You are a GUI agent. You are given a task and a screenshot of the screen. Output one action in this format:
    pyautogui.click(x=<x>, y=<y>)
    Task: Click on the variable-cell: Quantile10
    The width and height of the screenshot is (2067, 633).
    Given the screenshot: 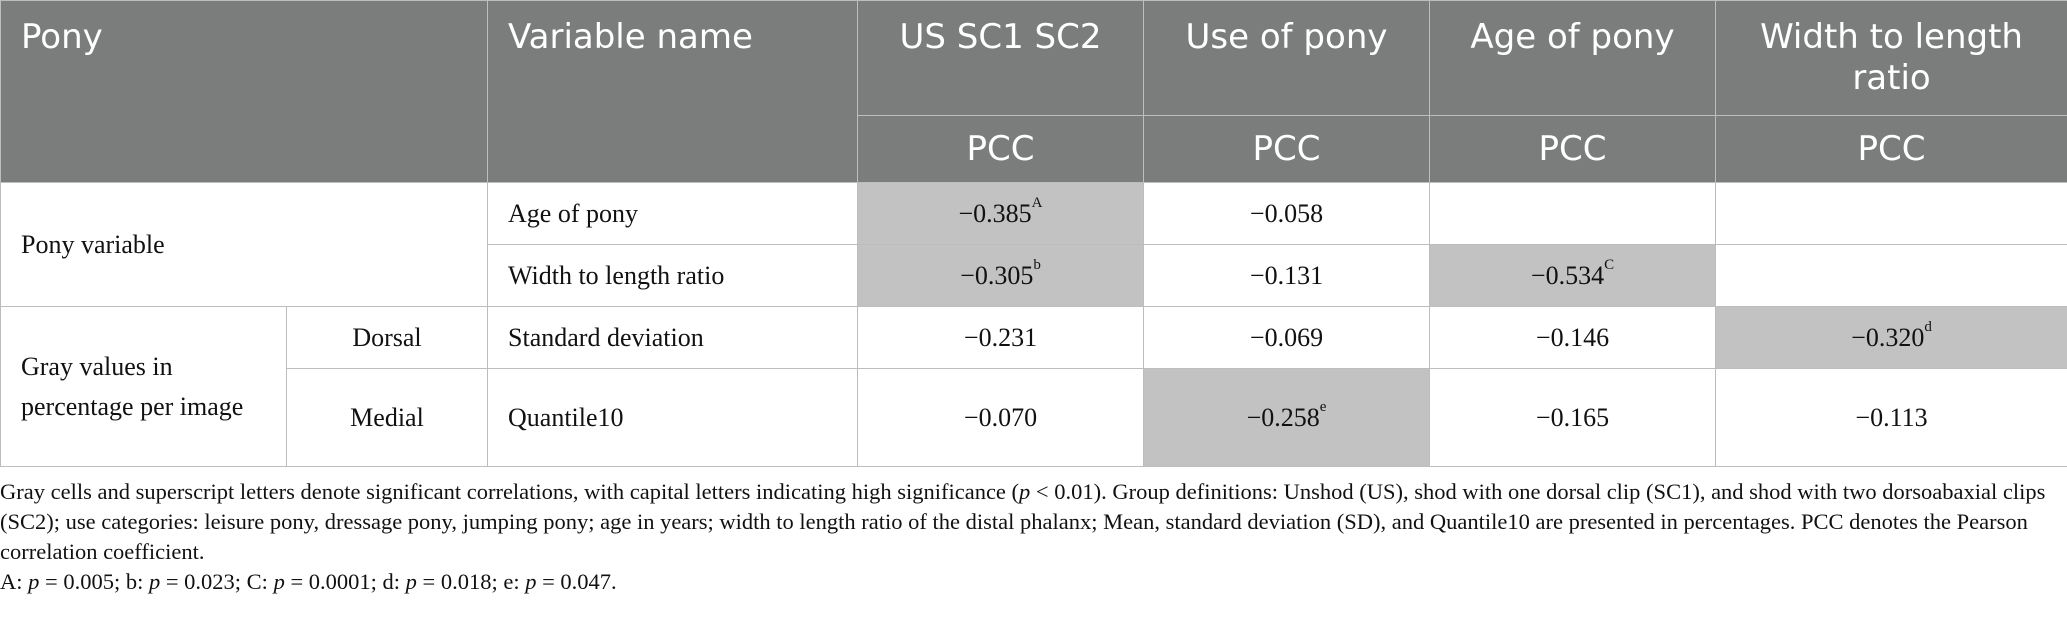 What is the action you would take?
    pyautogui.click(x=673, y=417)
    